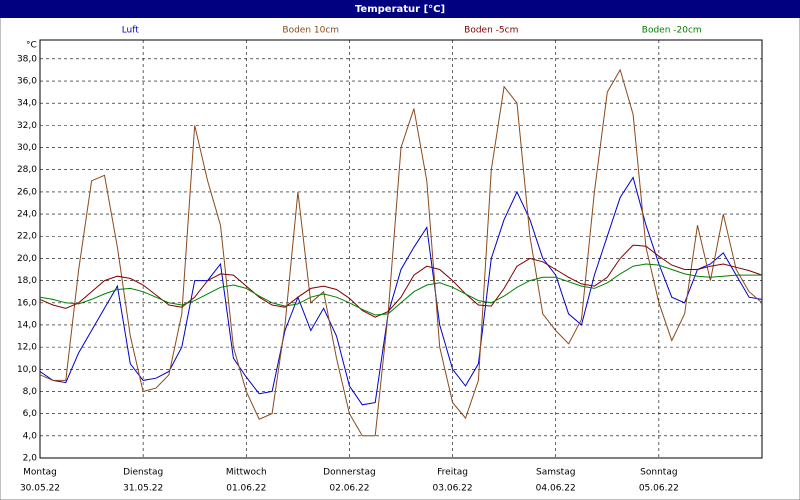 Image resolution: width=800 pixels, height=500 pixels. I want to click on x-tick-label: Dienstag, so click(143, 473).